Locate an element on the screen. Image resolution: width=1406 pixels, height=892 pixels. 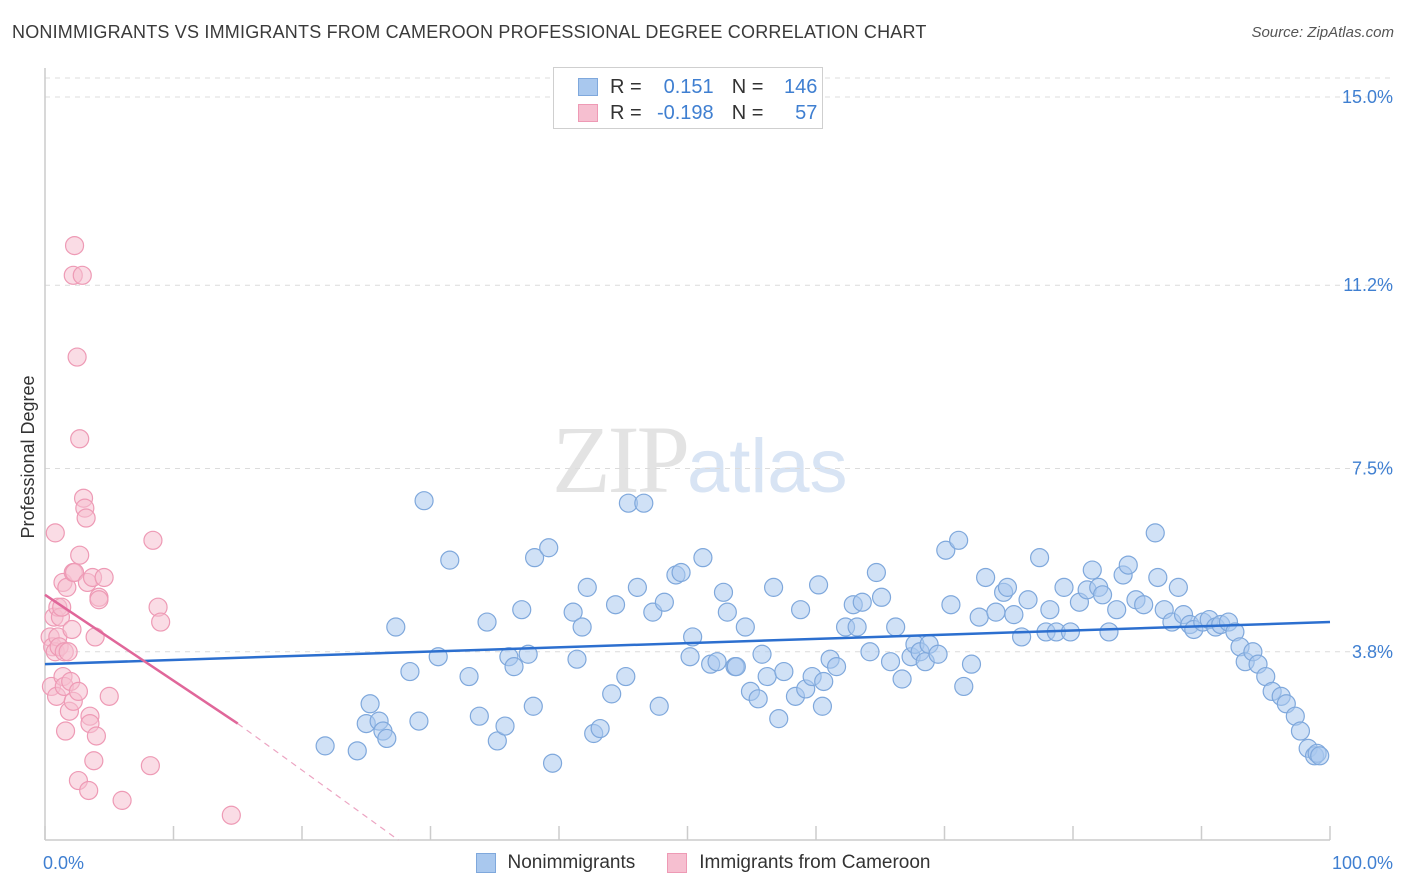
n-value: 57 is located at coordinates (806, 112).